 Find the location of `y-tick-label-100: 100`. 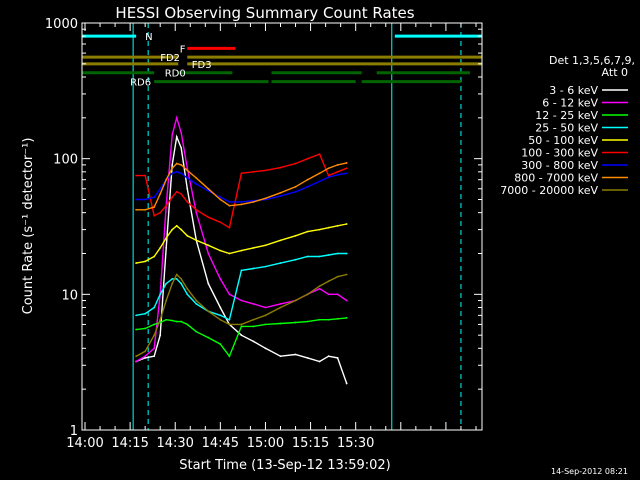

y-tick-label-100: 100 is located at coordinates (65, 160).